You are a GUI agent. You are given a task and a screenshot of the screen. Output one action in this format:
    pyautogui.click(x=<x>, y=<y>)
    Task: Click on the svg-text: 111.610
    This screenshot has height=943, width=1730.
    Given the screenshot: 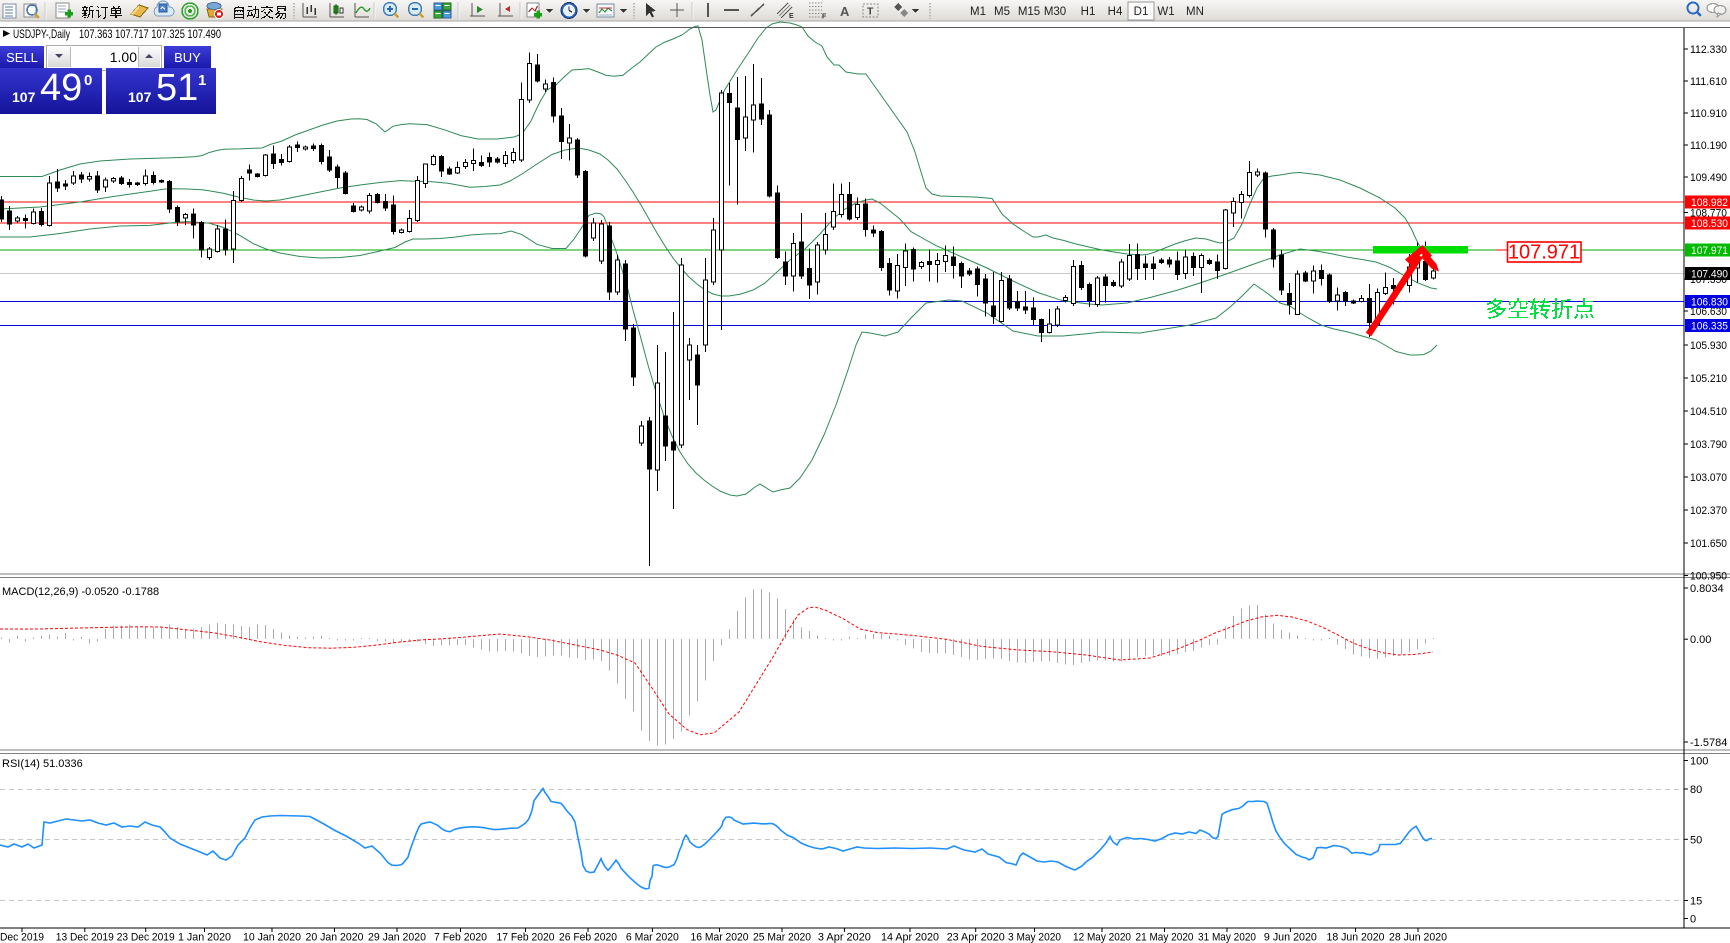 What is the action you would take?
    pyautogui.click(x=1708, y=82)
    